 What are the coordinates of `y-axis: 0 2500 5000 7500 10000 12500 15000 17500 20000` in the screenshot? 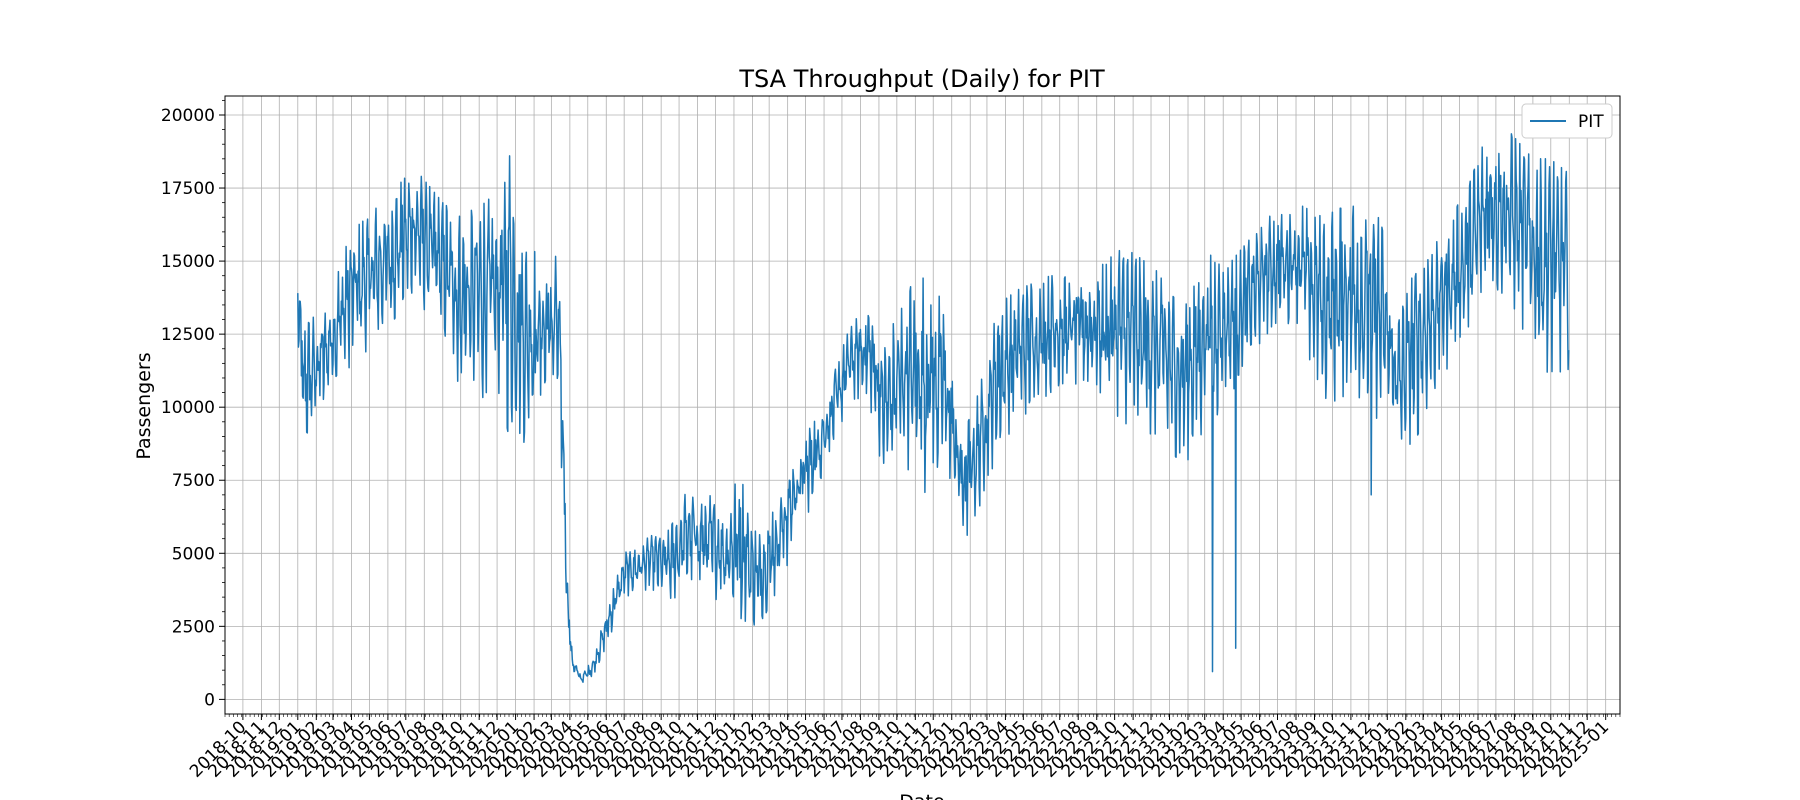 It's located at (193, 404).